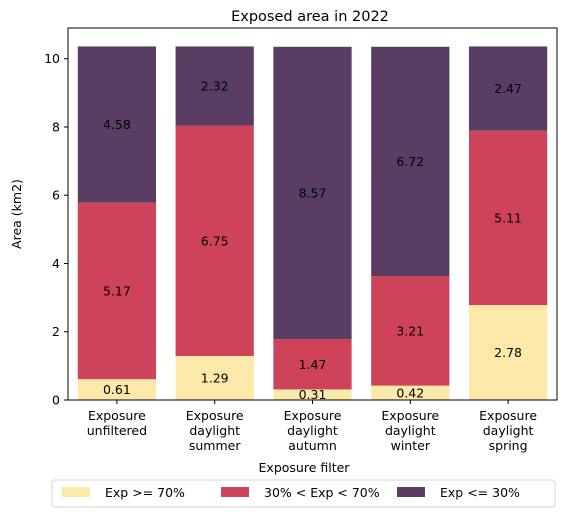  What do you see at coordinates (305, 467) in the screenshot?
I see `x-axis-label: Exposure filter` at bounding box center [305, 467].